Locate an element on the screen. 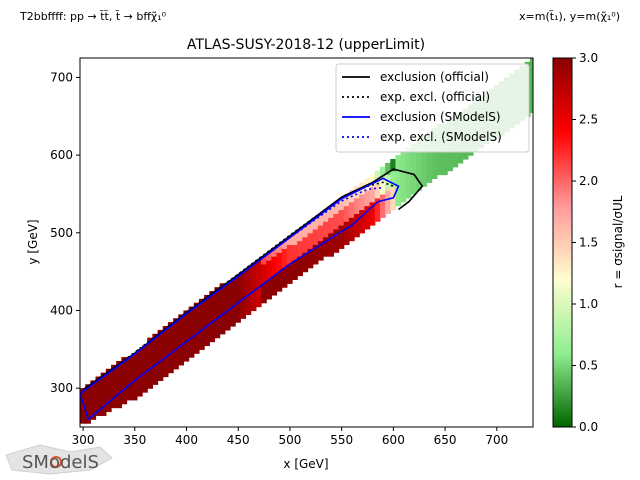 The image size is (640, 480). x-tick-label: 700 is located at coordinates (496, 440).